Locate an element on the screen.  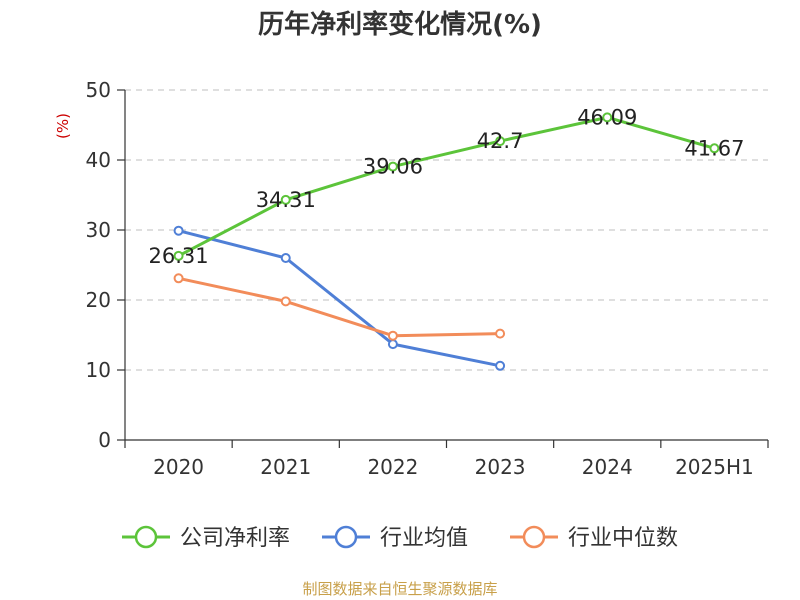
data-label: 26.31 is located at coordinates (179, 256).